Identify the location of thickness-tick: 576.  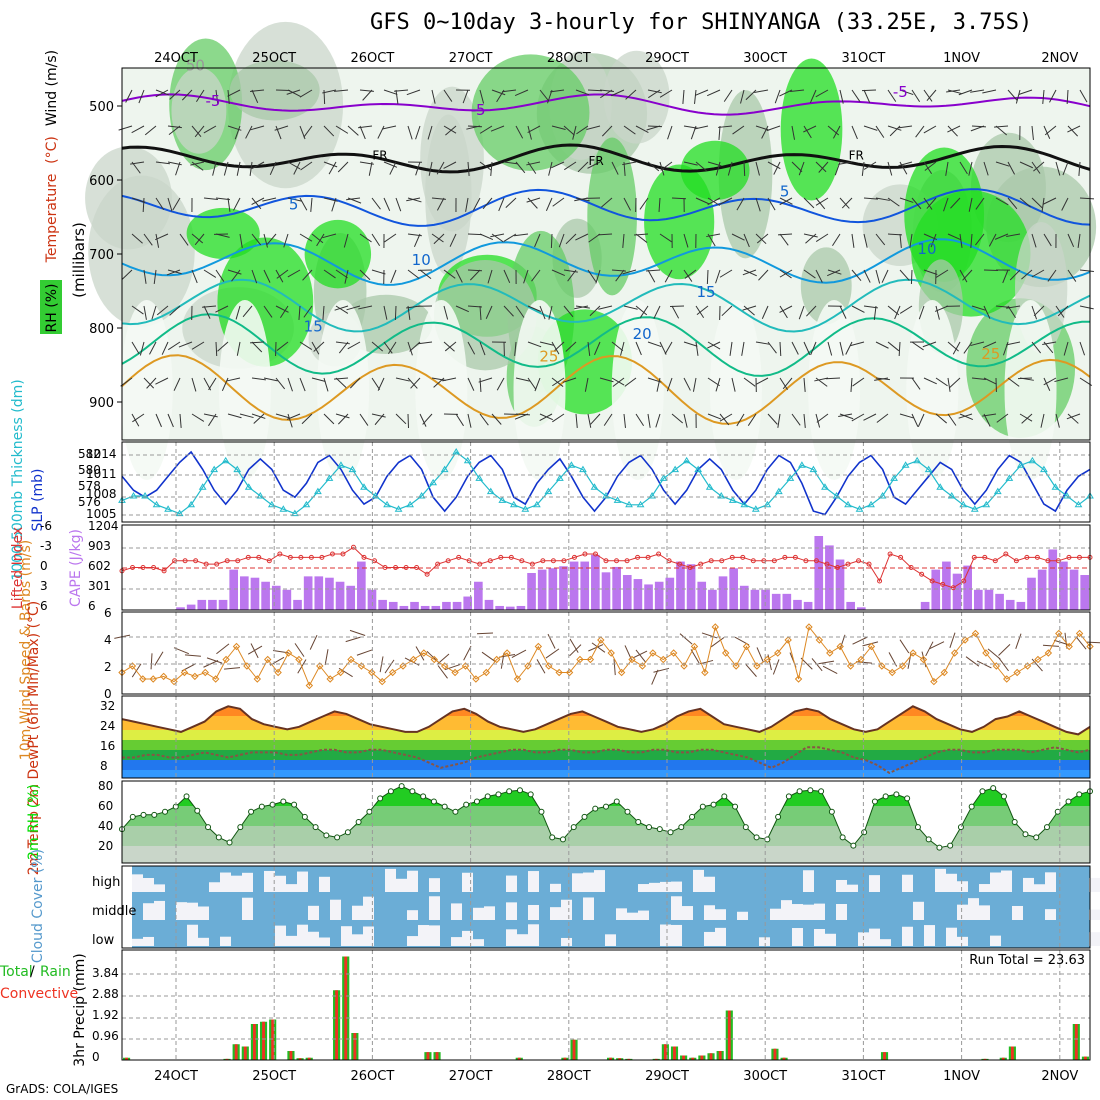
(89, 502).